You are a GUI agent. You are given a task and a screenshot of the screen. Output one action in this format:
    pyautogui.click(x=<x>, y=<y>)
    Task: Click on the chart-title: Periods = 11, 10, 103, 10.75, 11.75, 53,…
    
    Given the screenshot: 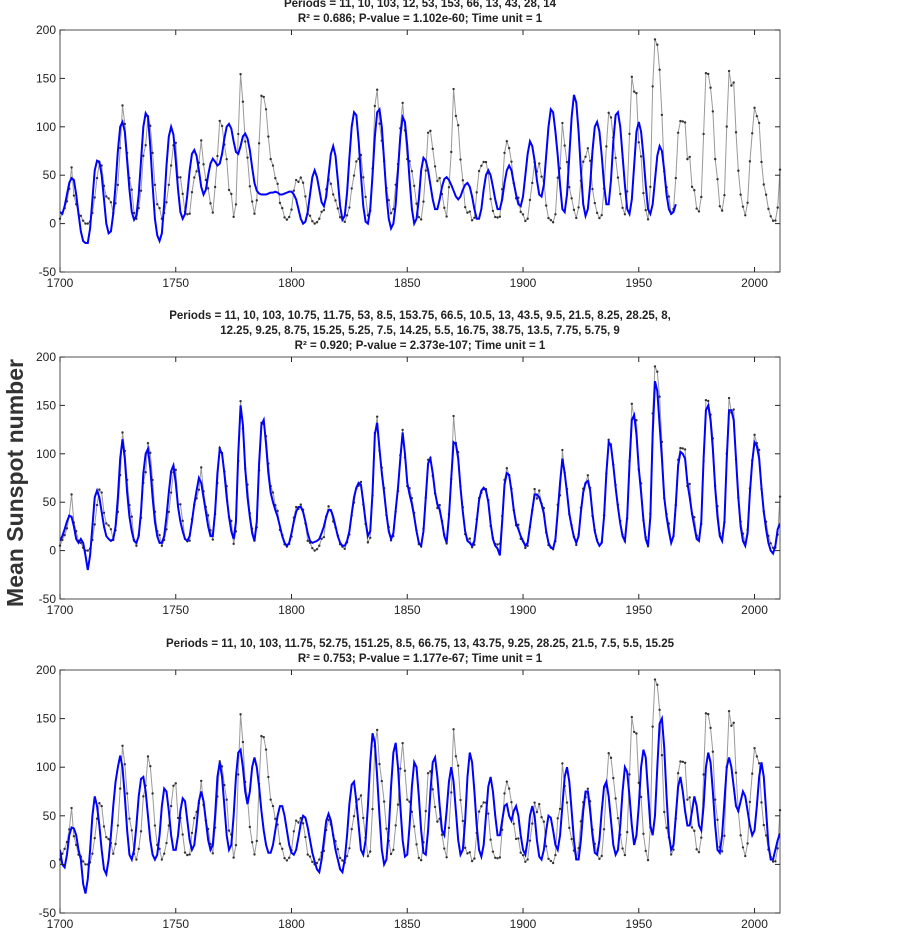 What is the action you would take?
    pyautogui.click(x=420, y=316)
    